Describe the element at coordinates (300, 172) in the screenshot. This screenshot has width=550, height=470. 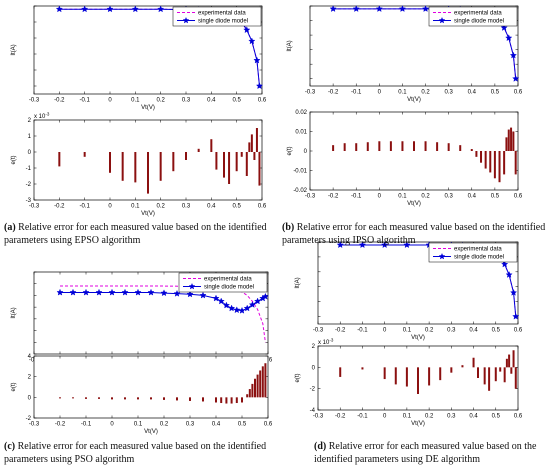
I see `y-tick-label: -0.01` at that location.